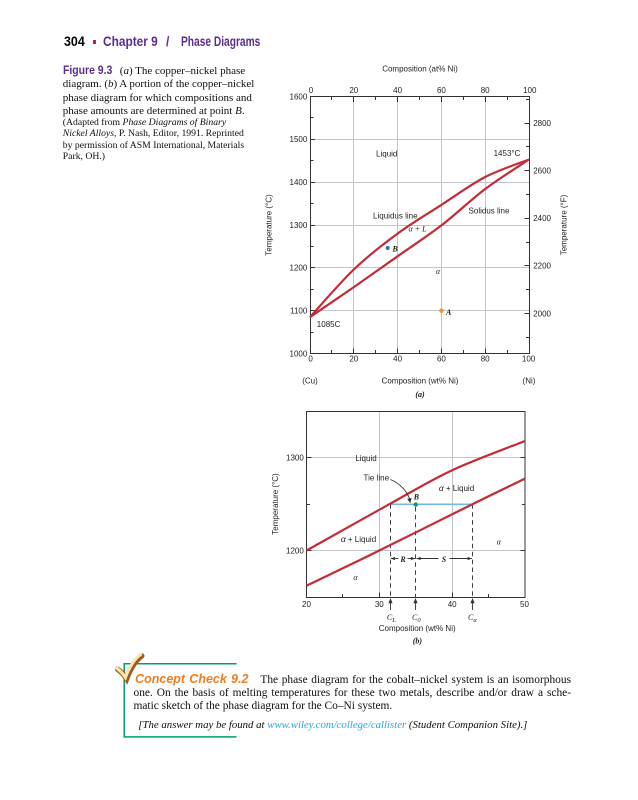 This screenshot has height=800, width=638. Describe the element at coordinates (542, 123) in the screenshot. I see `svg-text: 2800` at that location.